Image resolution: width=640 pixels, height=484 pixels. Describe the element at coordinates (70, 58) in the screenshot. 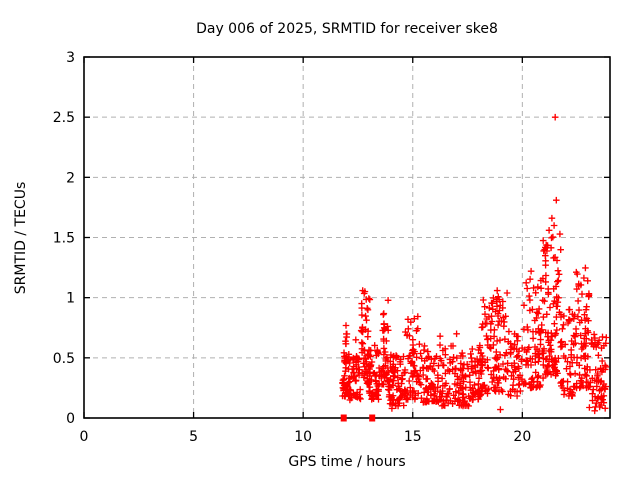

I see `y-tick-label: 3` at that location.